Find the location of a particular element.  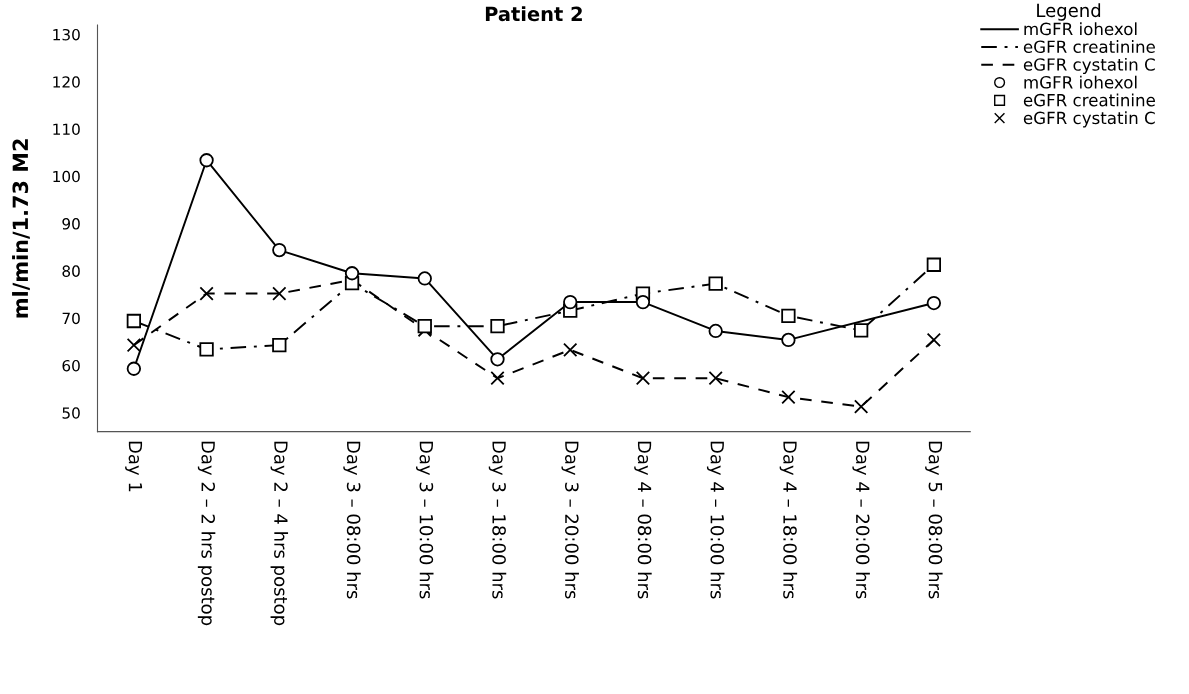

legend-label: eGFR cystatin C is located at coordinates (1089, 119).